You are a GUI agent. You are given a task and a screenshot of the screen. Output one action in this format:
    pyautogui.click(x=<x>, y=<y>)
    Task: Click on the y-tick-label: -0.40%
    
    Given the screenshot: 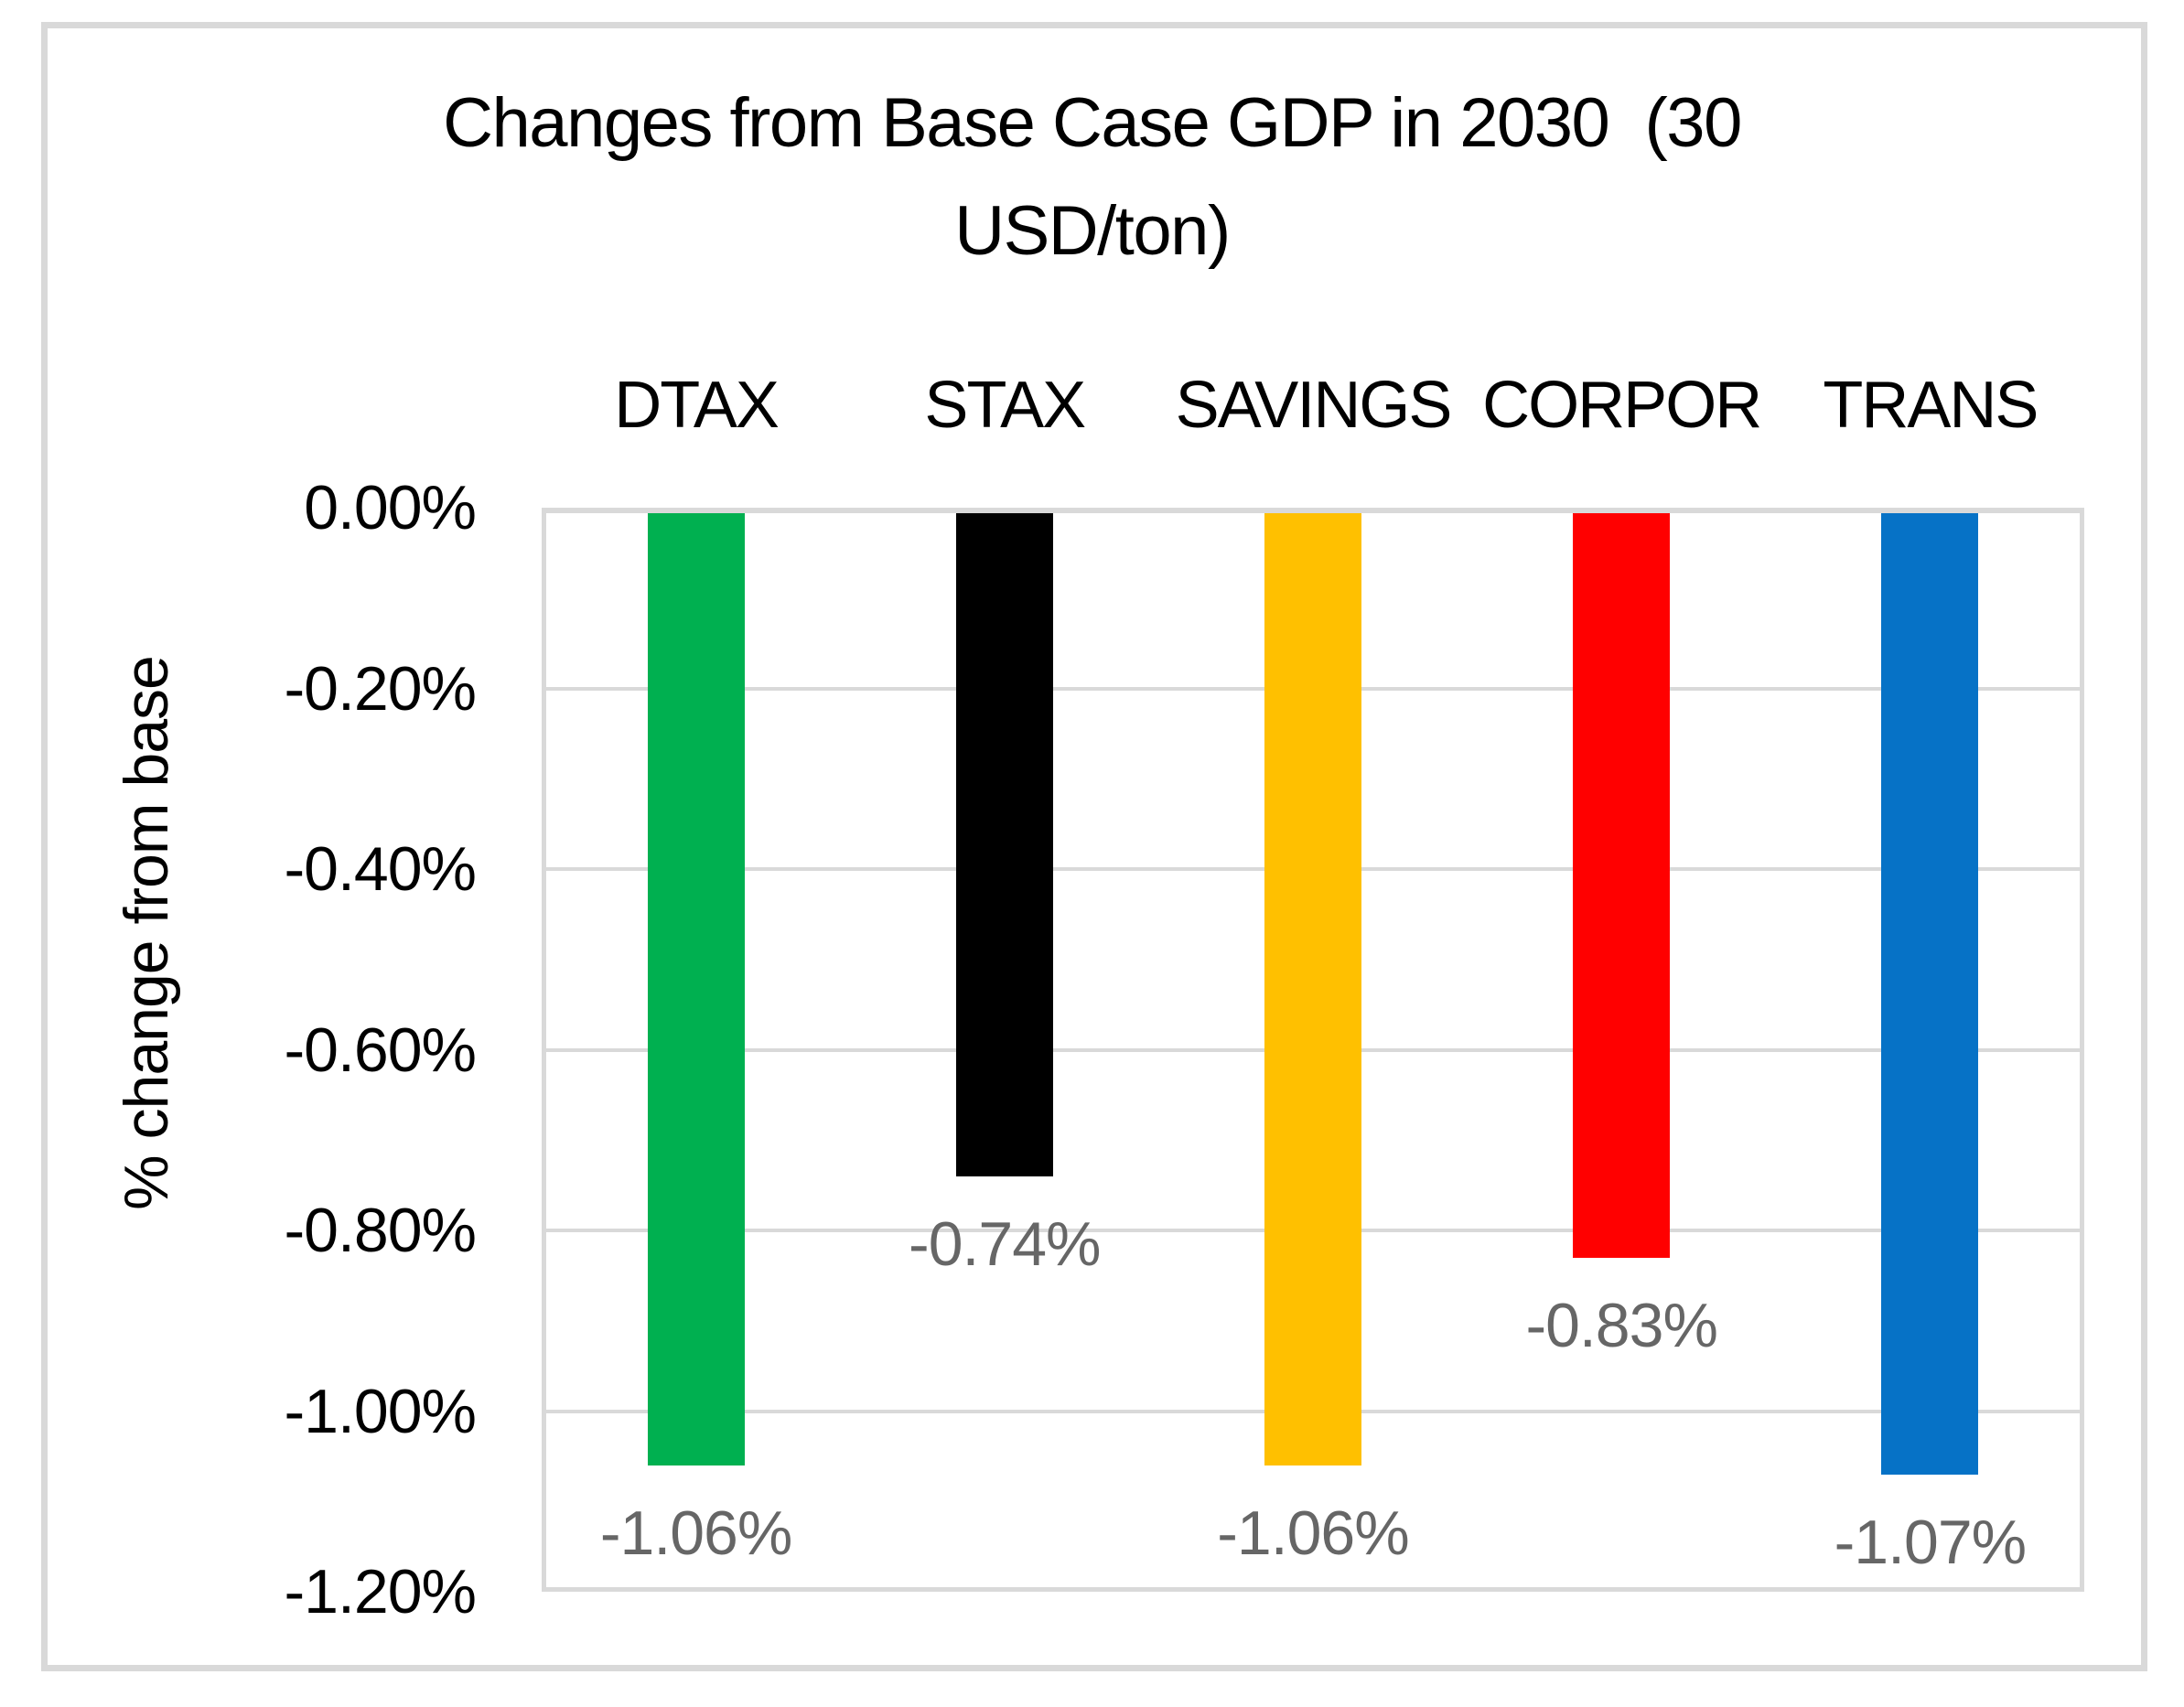 What is the action you would take?
    pyautogui.click(x=380, y=869)
    